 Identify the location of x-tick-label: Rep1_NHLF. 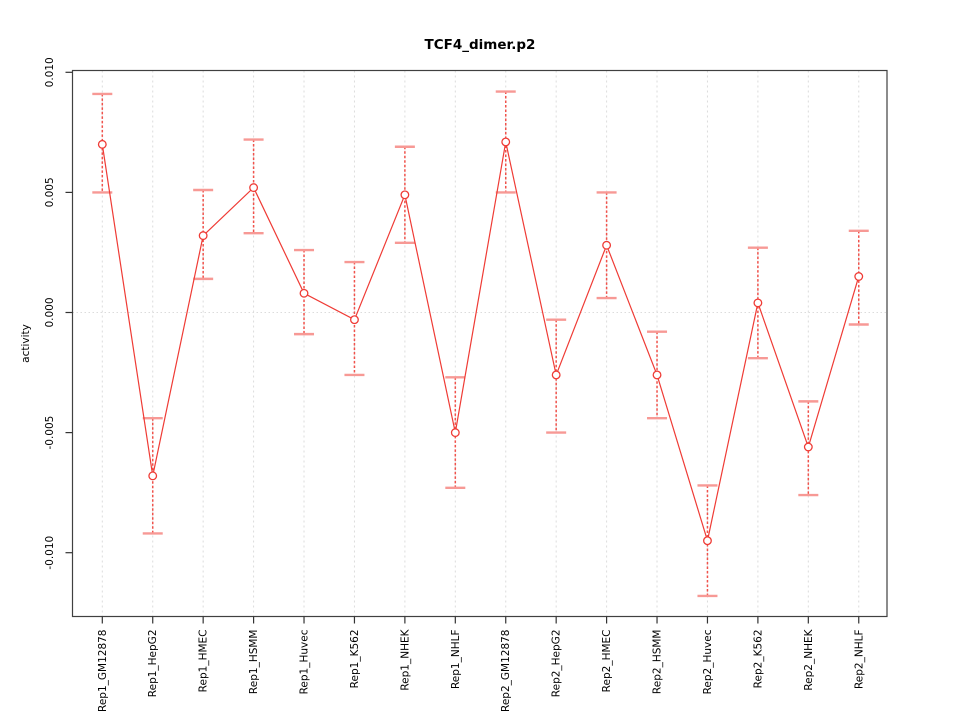
(456, 660).